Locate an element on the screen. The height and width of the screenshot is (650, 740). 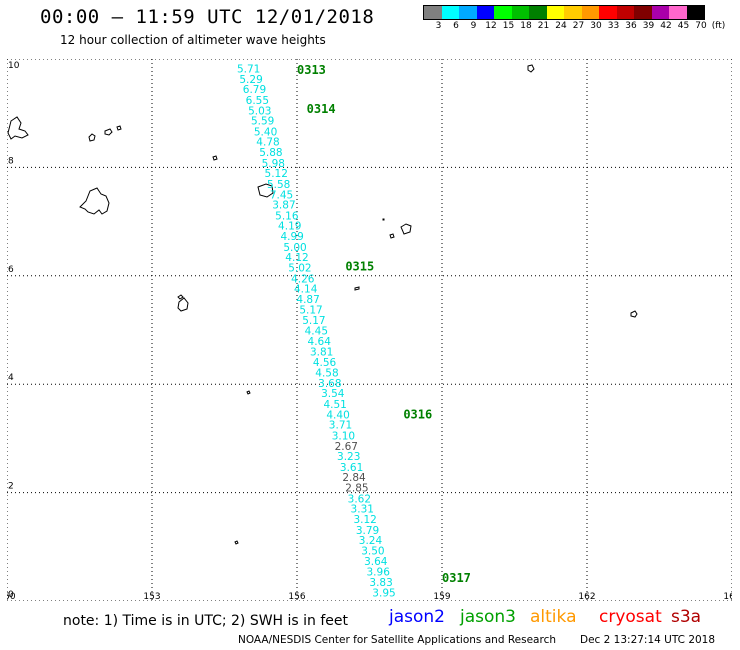
color-scale-label: (ft) is located at coordinates (718, 26).